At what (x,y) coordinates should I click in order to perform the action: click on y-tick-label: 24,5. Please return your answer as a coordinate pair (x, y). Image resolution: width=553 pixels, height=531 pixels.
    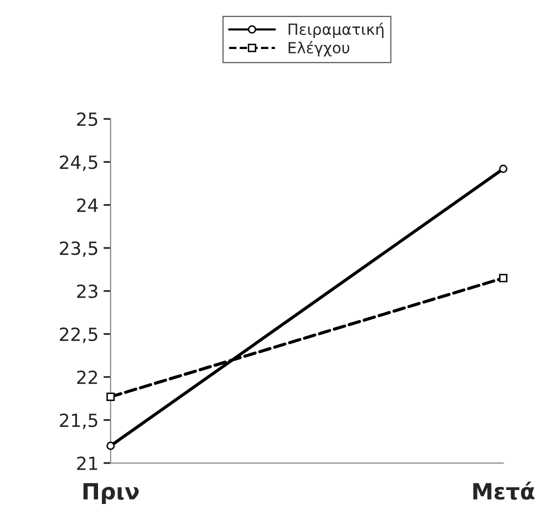
    Looking at the image, I should click on (79, 163).